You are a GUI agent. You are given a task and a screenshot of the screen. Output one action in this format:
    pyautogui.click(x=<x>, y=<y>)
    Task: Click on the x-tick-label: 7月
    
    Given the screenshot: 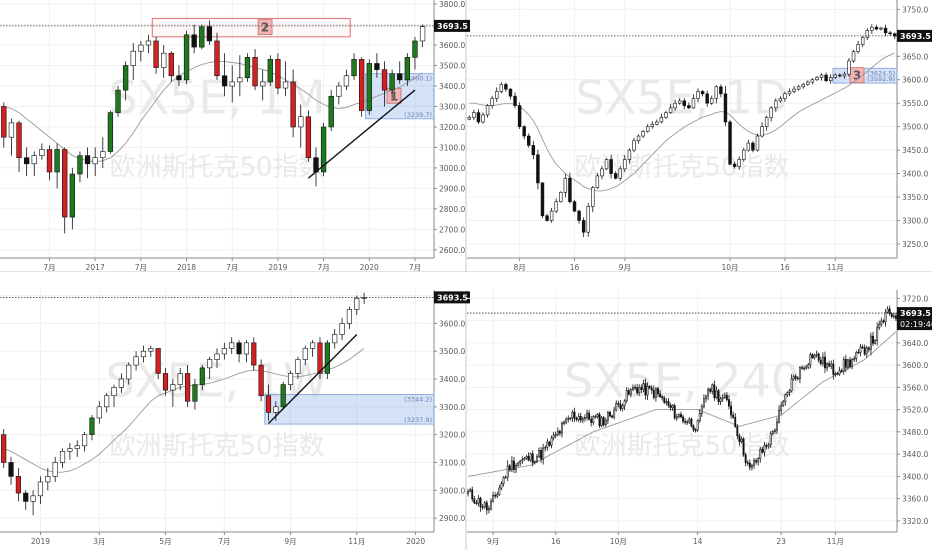 What is the action you would take?
    pyautogui.click(x=323, y=267)
    